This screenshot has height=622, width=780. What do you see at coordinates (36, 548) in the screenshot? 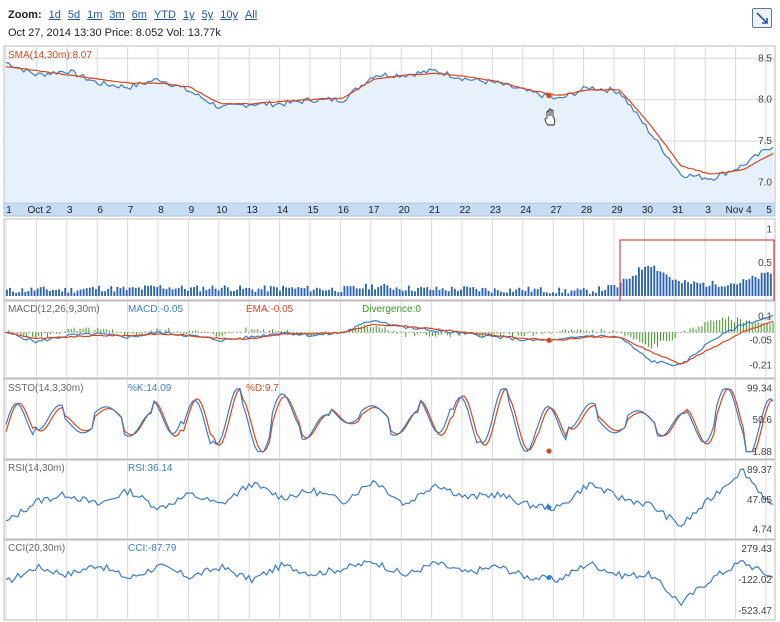
I see `cci-panel-title: CCI(20,30m)` at bounding box center [36, 548].